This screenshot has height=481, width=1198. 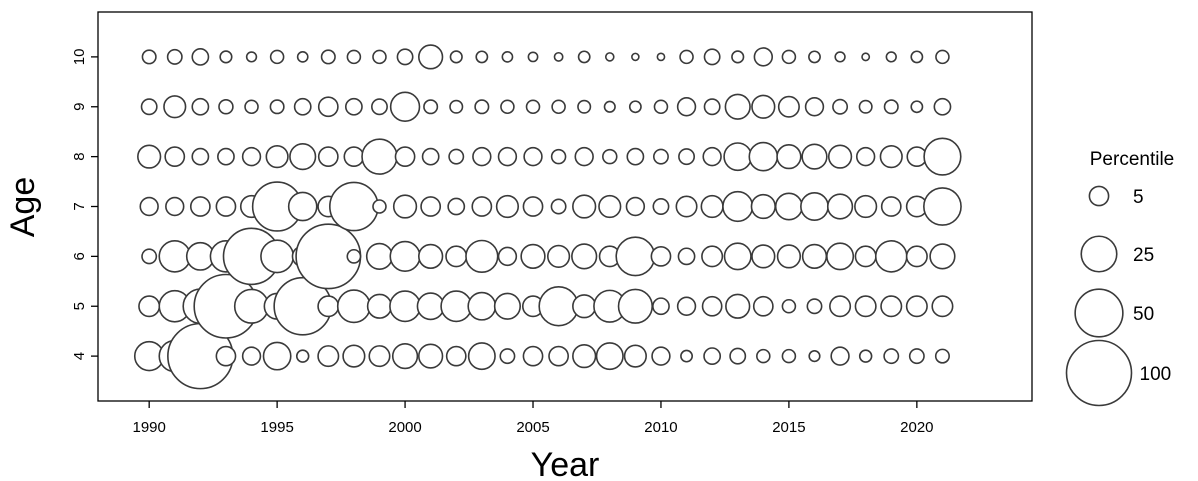 What do you see at coordinates (354, 57) in the screenshot?
I see `bubble-age-10-year-1998` at bounding box center [354, 57].